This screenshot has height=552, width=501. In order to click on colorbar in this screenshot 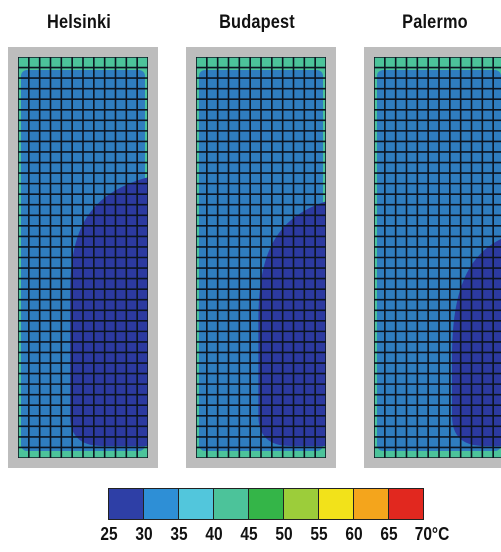, I will do `click(266, 504)`.